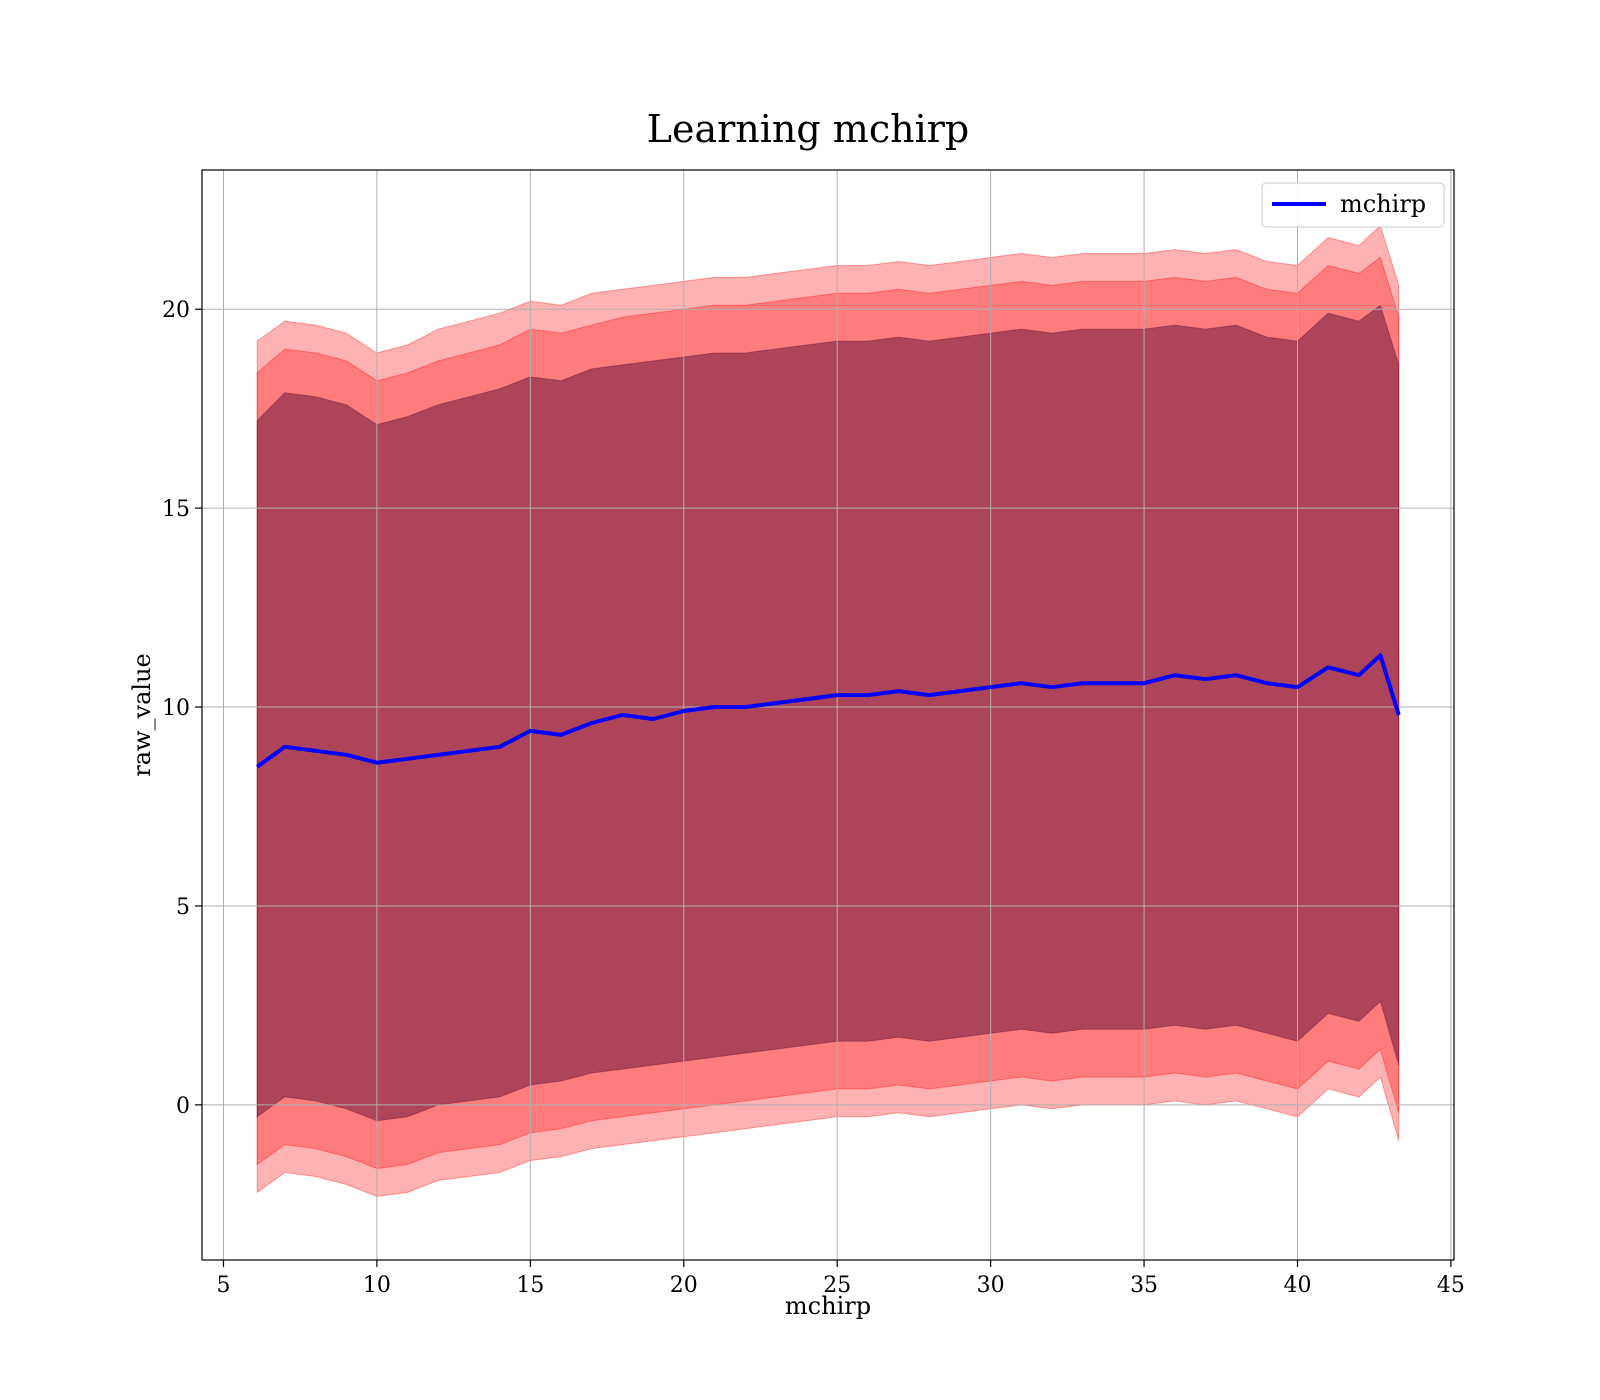 This screenshot has width=1600, height=1400. What do you see at coordinates (183, 1106) in the screenshot?
I see `y-tick-label: 0` at bounding box center [183, 1106].